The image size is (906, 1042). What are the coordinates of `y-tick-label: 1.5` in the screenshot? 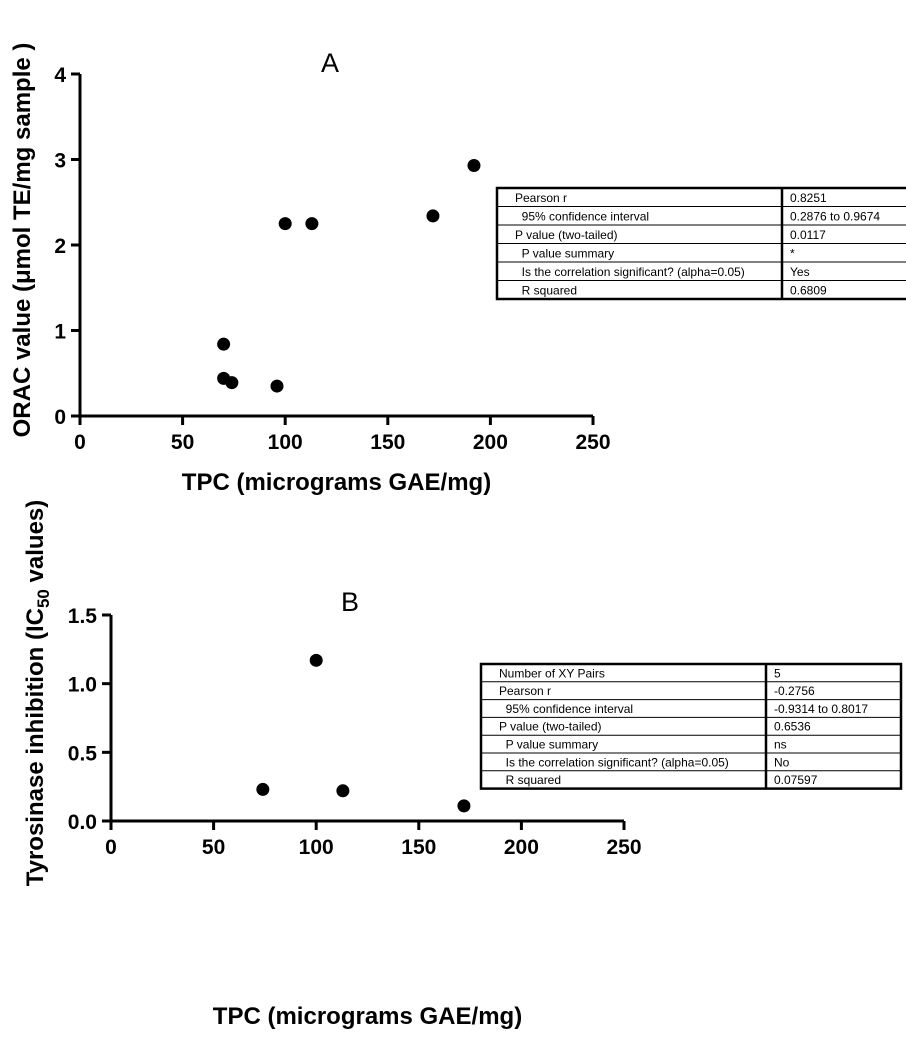 It's located at (83, 616).